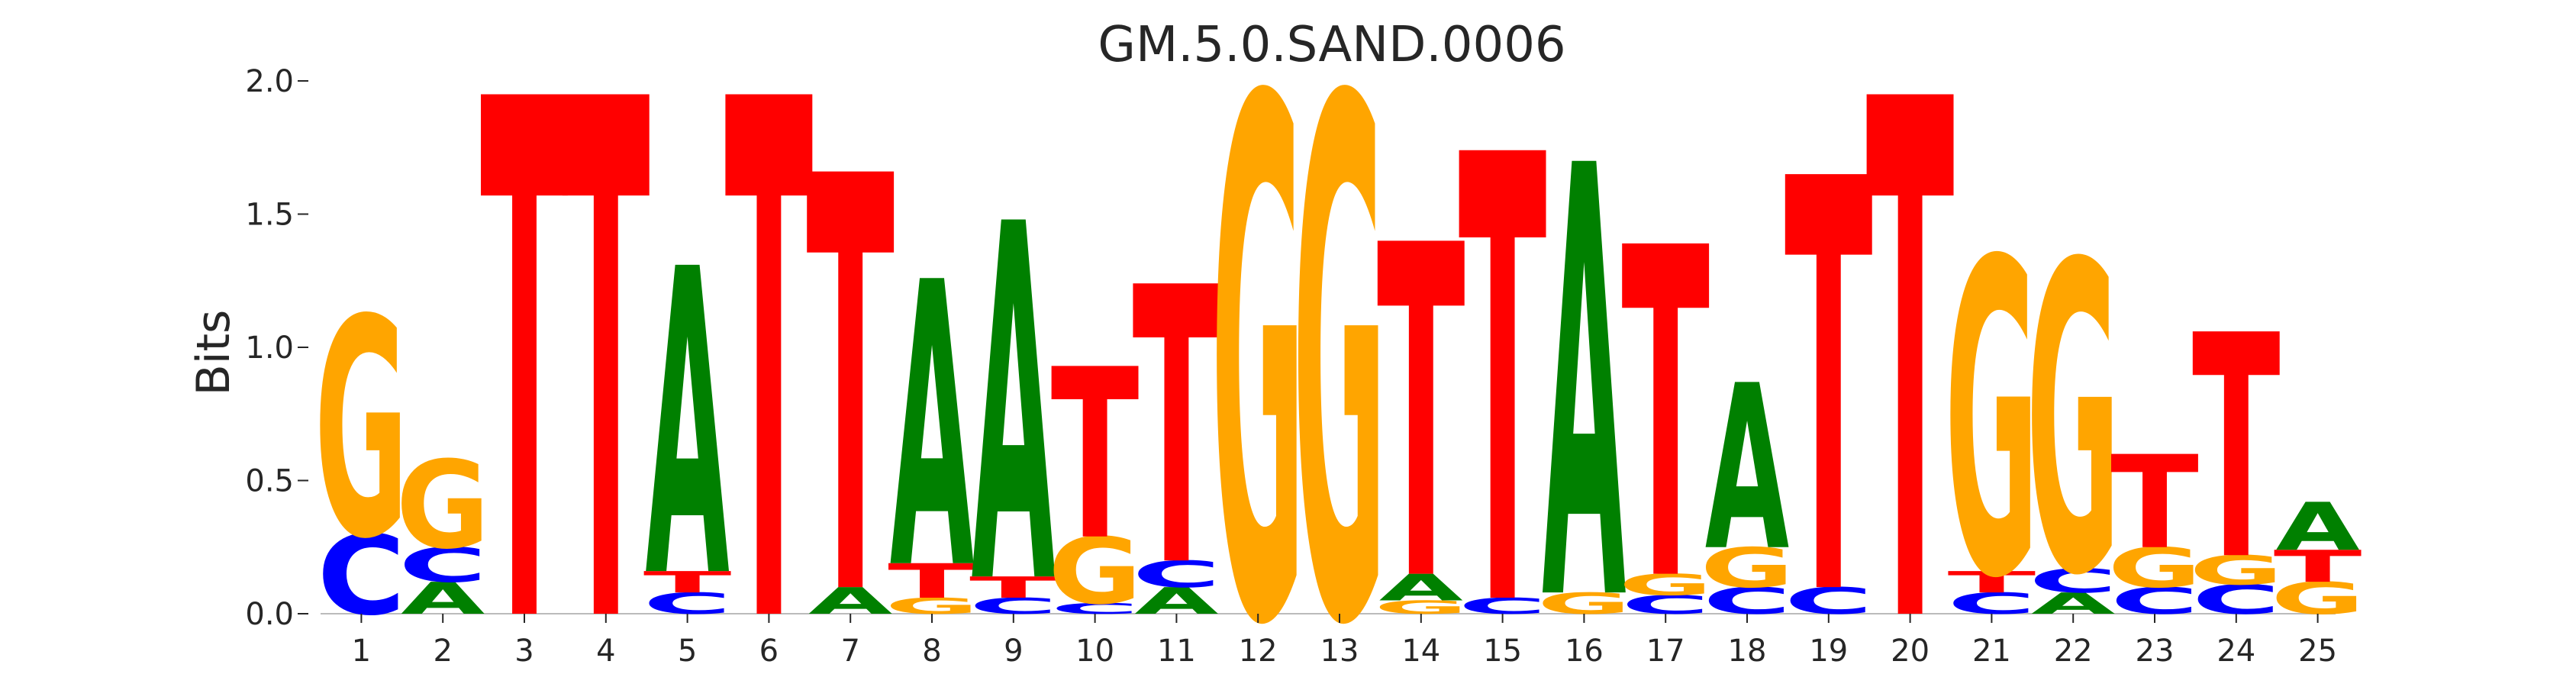  What do you see at coordinates (2073, 422) in the screenshot?
I see `logo-letter-G-pos-22: G` at bounding box center [2073, 422].